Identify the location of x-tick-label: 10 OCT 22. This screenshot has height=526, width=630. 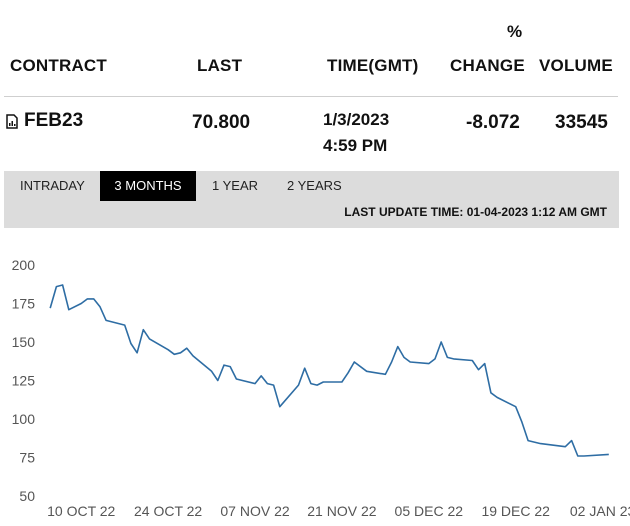
(81, 511).